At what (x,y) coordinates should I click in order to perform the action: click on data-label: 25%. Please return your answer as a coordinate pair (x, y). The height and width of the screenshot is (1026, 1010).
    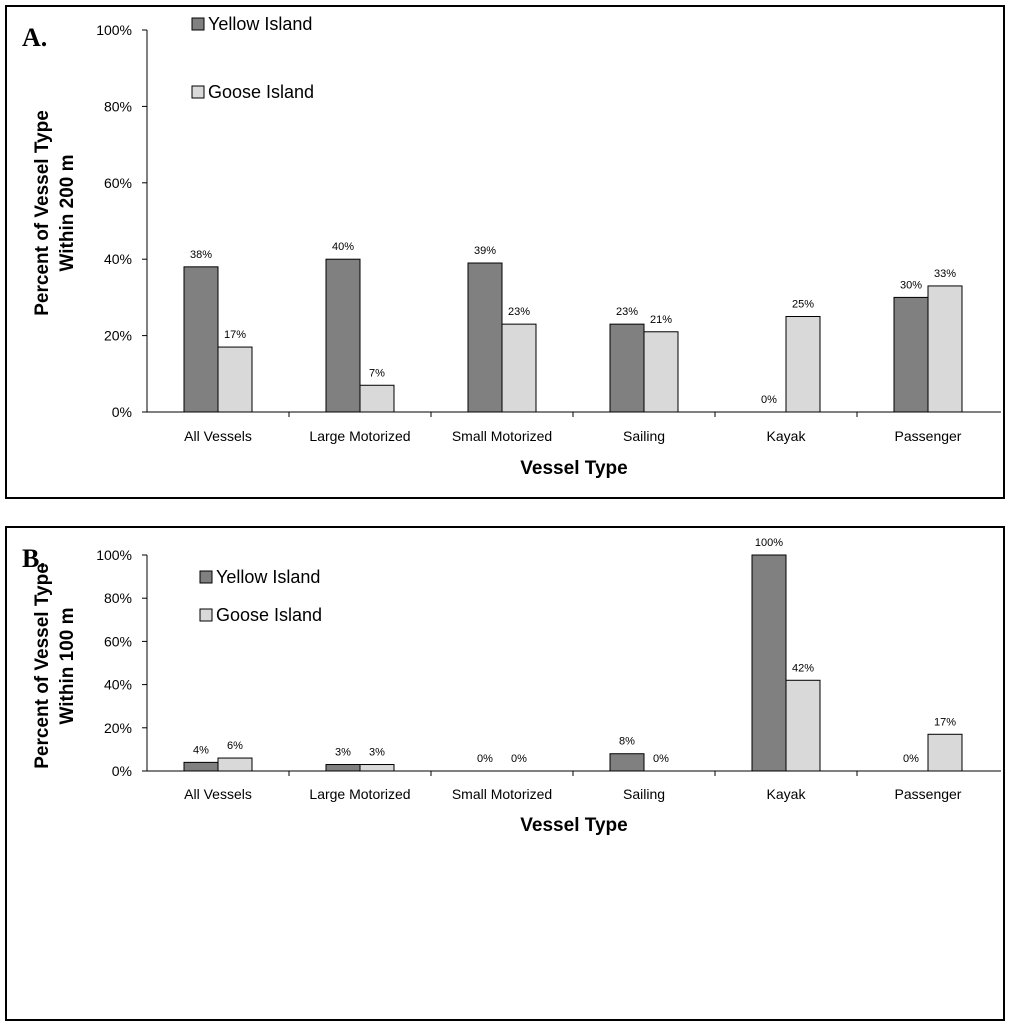
    Looking at the image, I should click on (803, 305).